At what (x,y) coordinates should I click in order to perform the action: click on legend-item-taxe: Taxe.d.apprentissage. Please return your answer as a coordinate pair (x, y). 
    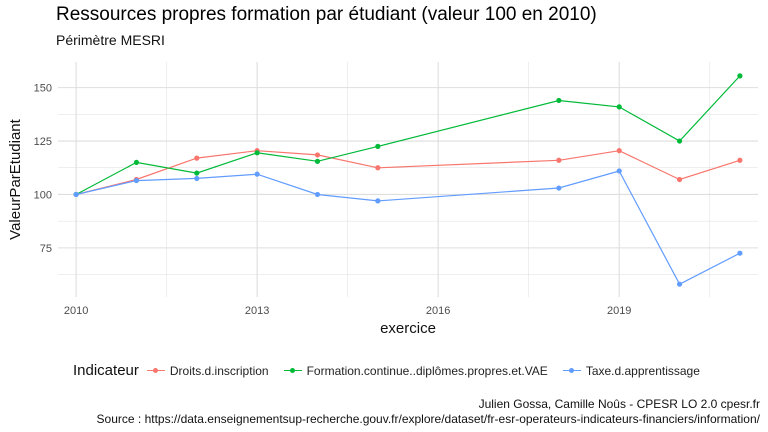
    Looking at the image, I should click on (631, 370).